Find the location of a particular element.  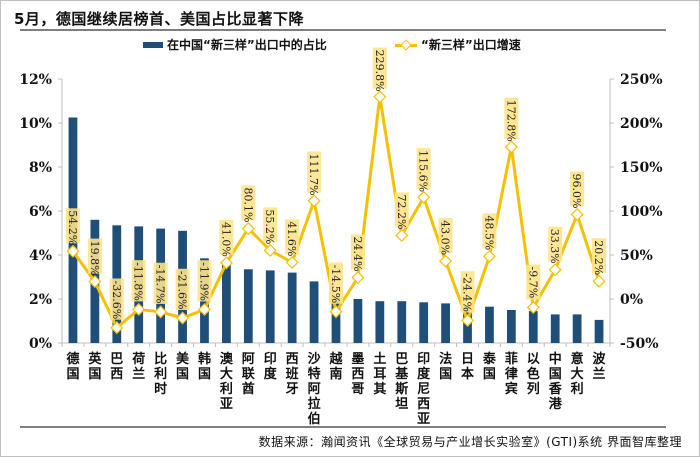

right-axis-tick-label: 100% is located at coordinates (641, 212).